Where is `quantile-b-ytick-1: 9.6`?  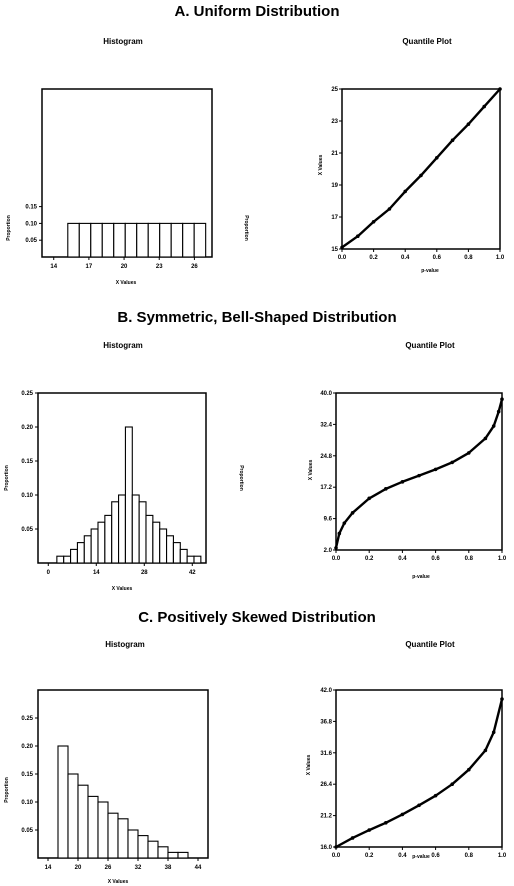
quantile-b-ytick-1: 9.6 is located at coordinates (328, 520).